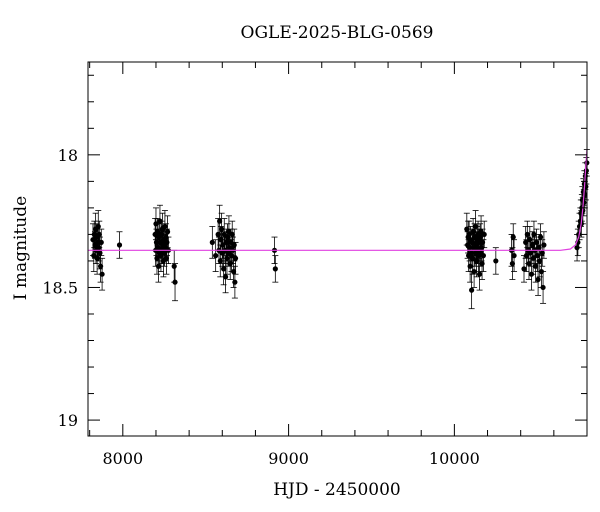 This screenshot has height=512, width=600. Describe the element at coordinates (68, 155) in the screenshot. I see `y-tick-label: 18` at that location.